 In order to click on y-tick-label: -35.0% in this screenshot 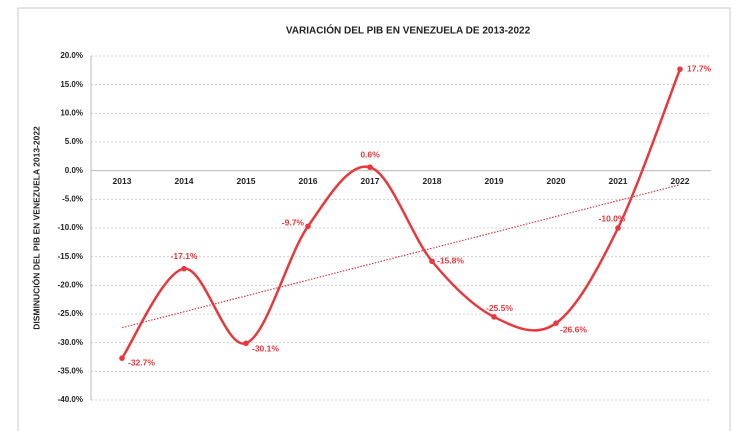, I will do `click(70, 370)`.